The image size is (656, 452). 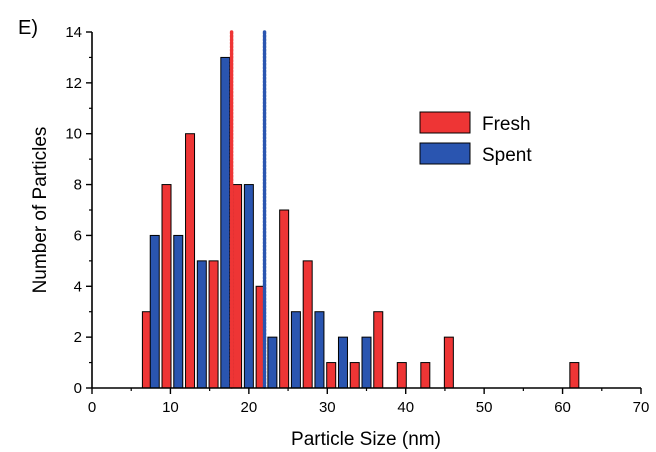 I want to click on x-tick-label-50: 50, so click(x=484, y=407).